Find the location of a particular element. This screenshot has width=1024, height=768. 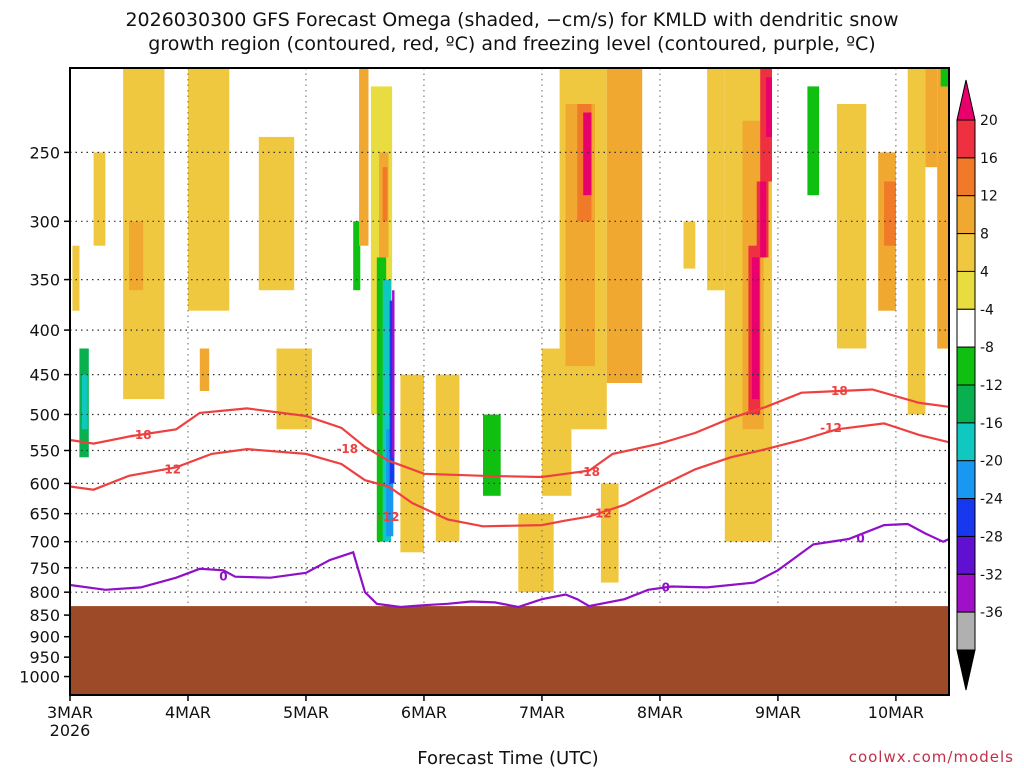

x-axis-title: Forecast Time (UTC) is located at coordinates (507, 758).